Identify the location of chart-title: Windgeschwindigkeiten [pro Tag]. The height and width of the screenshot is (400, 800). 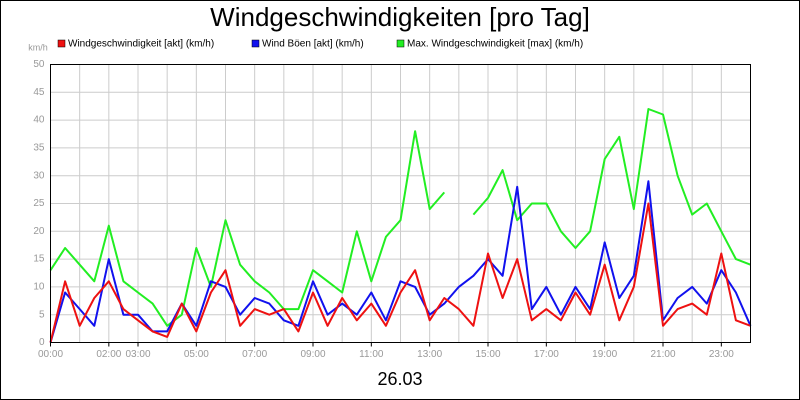
(400, 17).